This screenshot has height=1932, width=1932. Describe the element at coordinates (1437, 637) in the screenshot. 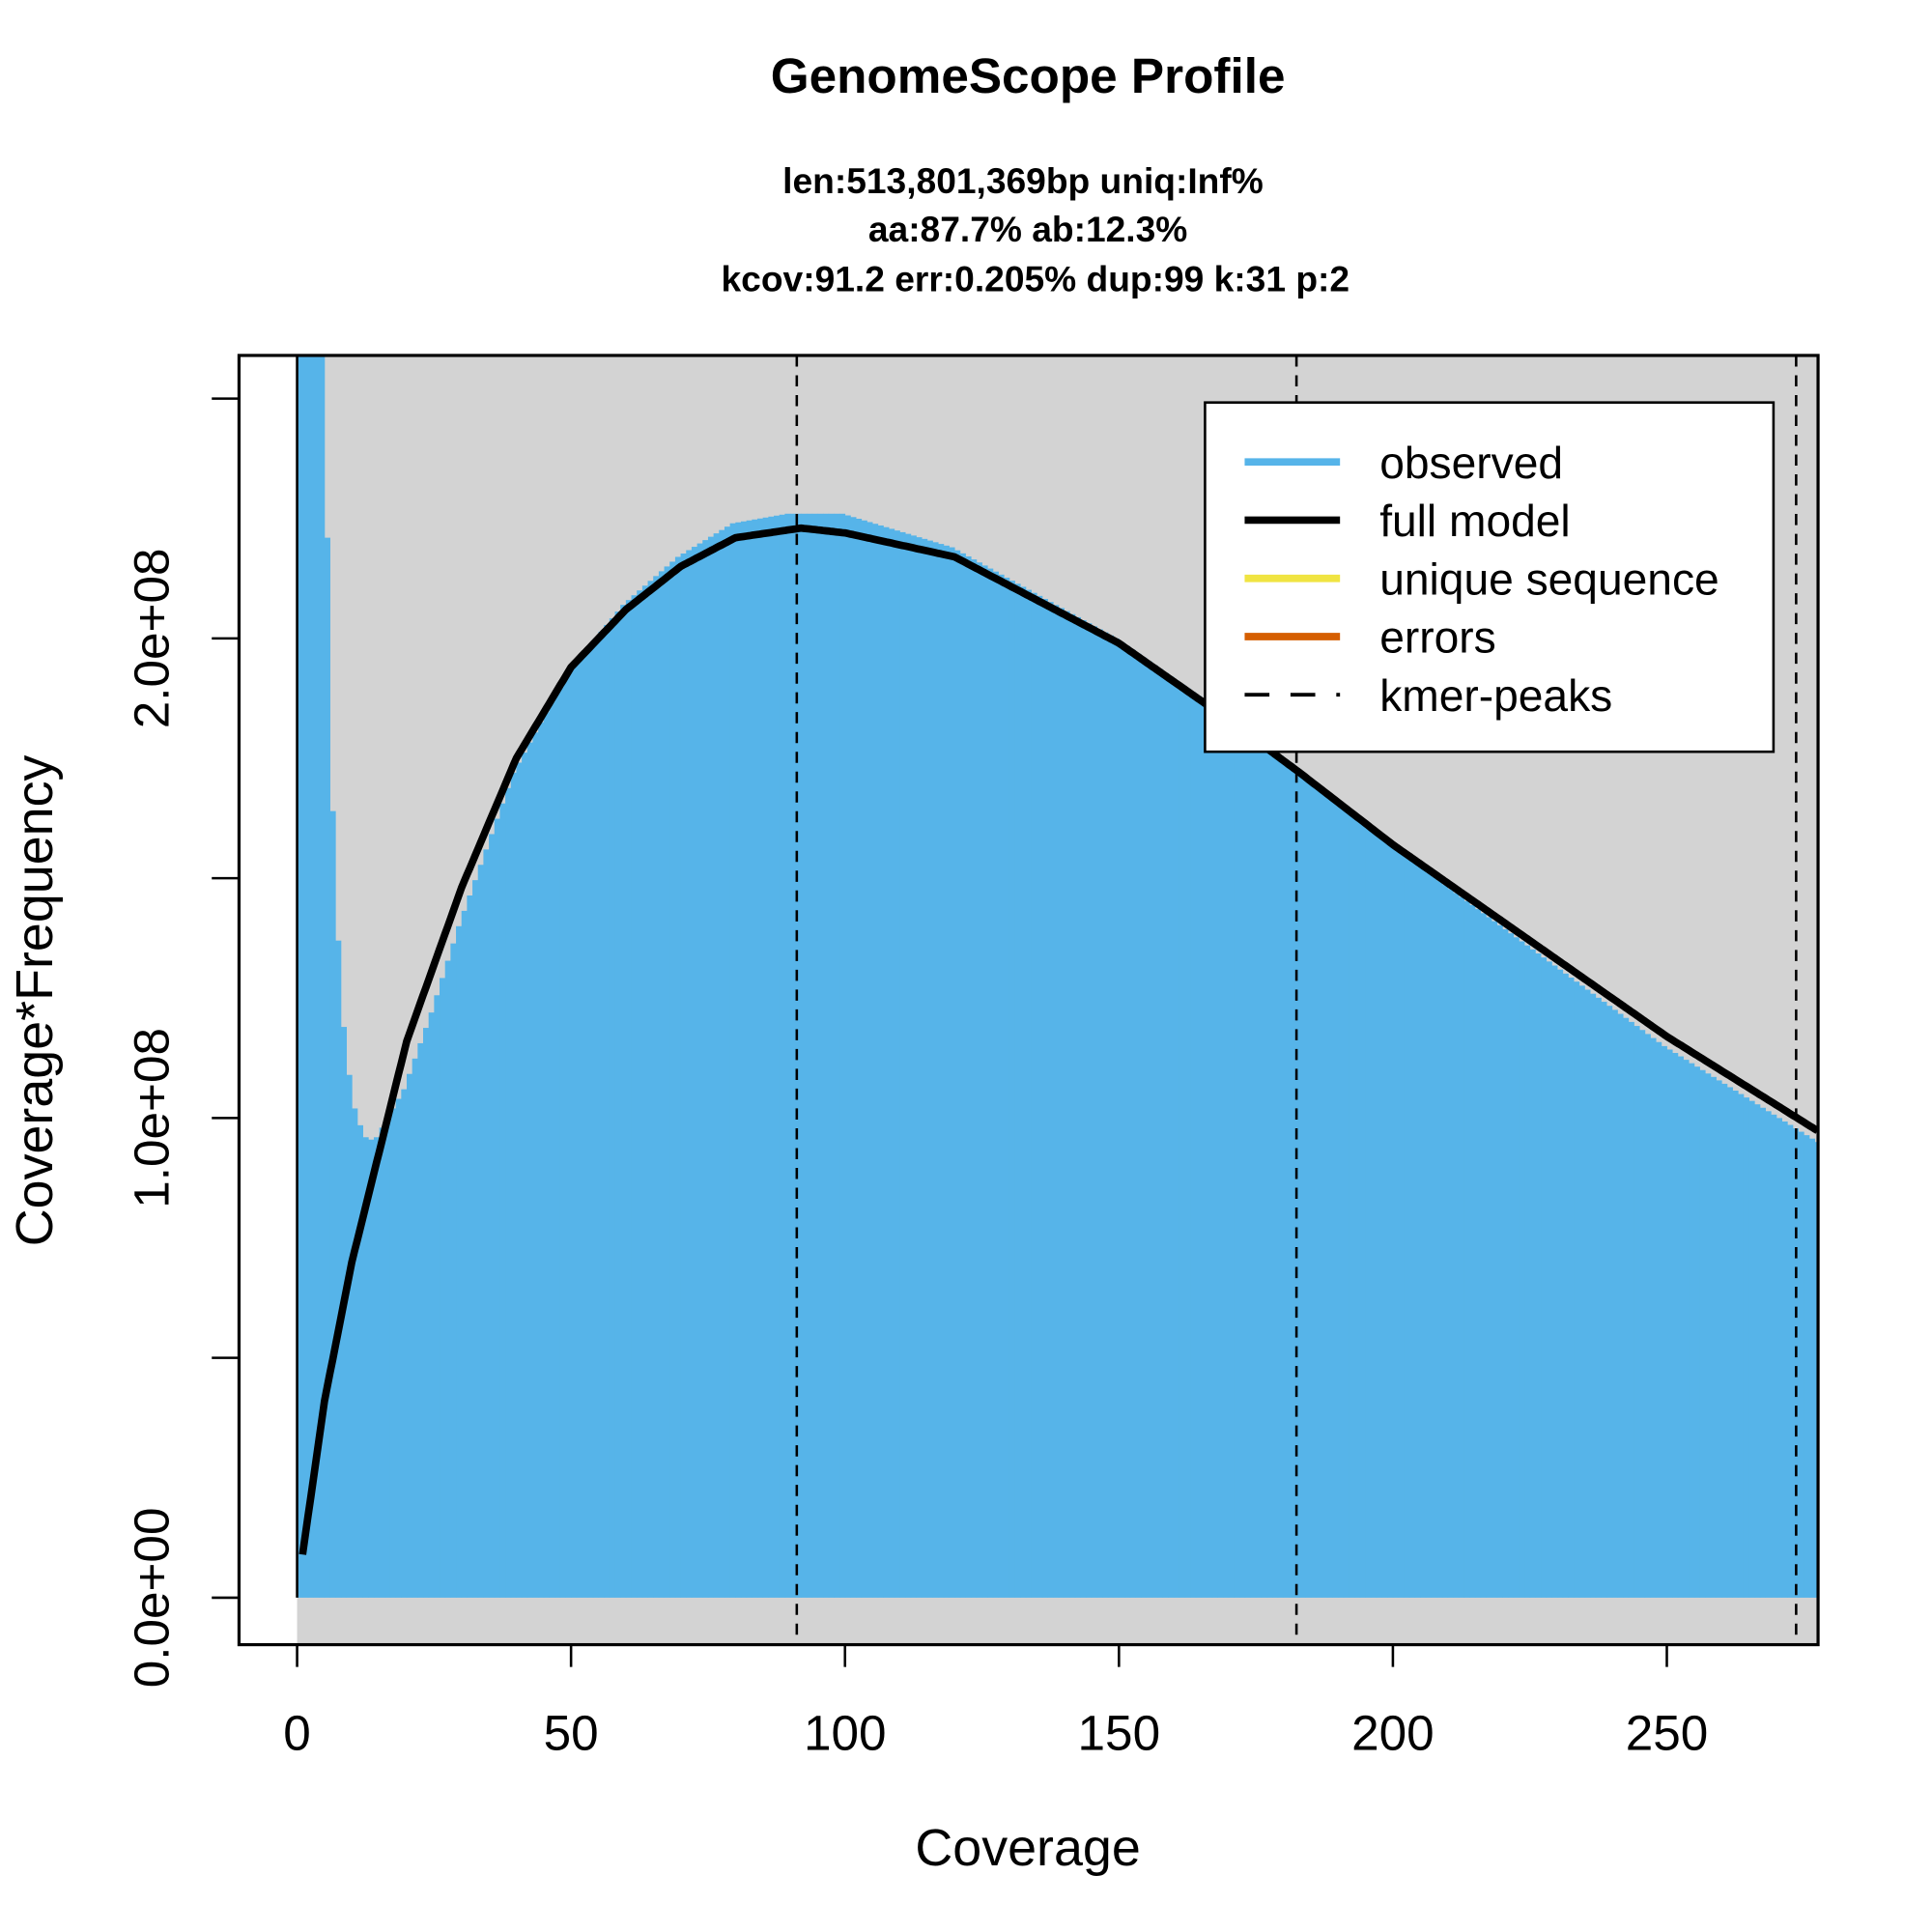

I see `legend-label: errors` at that location.